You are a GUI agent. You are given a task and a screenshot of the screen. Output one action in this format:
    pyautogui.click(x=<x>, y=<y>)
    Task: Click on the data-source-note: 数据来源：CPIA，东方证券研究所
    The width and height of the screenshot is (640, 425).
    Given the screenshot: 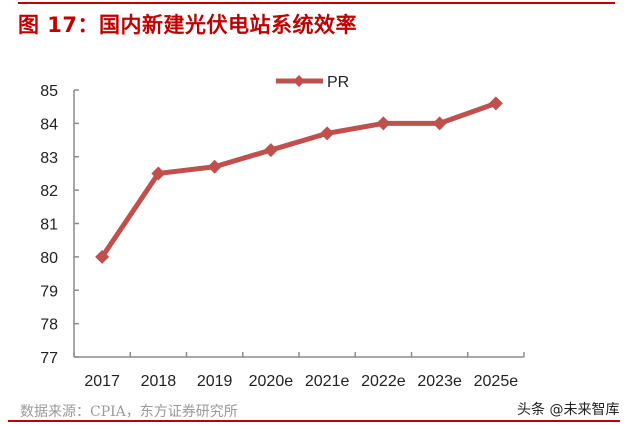 What is the action you would take?
    pyautogui.click(x=129, y=412)
    